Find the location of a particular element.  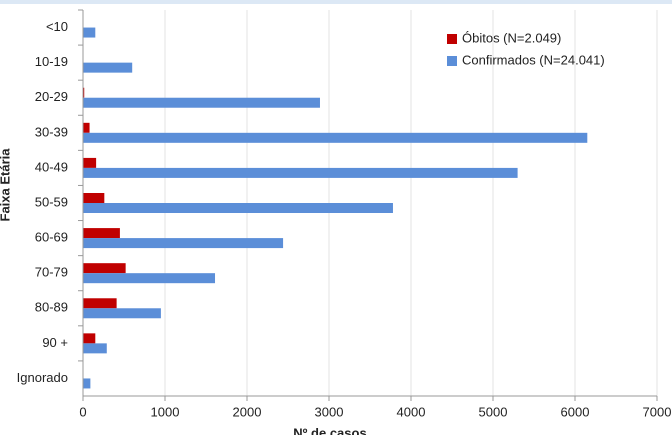

y-tick-label: 30-39 is located at coordinates (51, 131).